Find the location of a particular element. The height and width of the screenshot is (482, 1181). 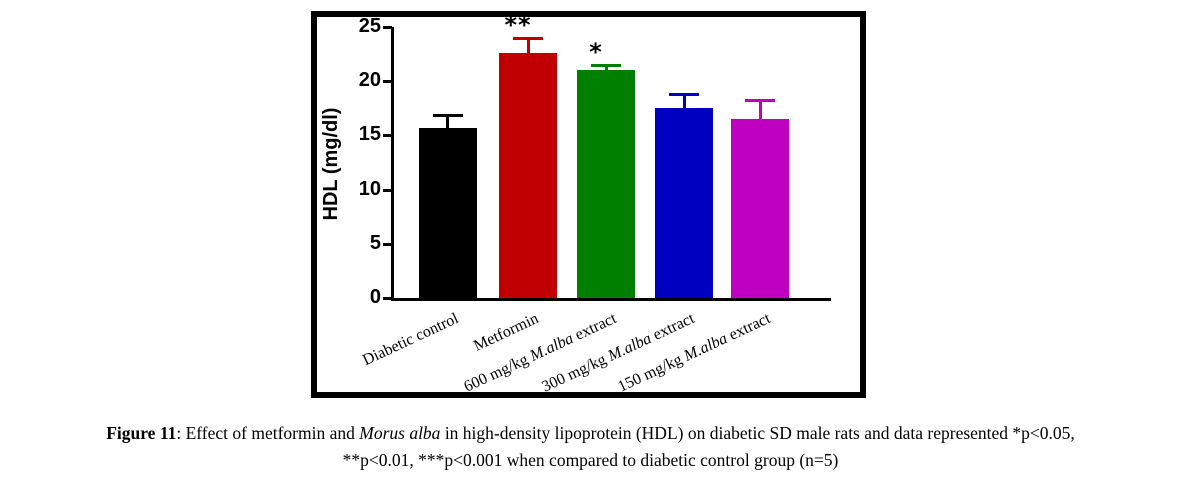

y-tick-label: 15 is located at coordinates (369, 134).